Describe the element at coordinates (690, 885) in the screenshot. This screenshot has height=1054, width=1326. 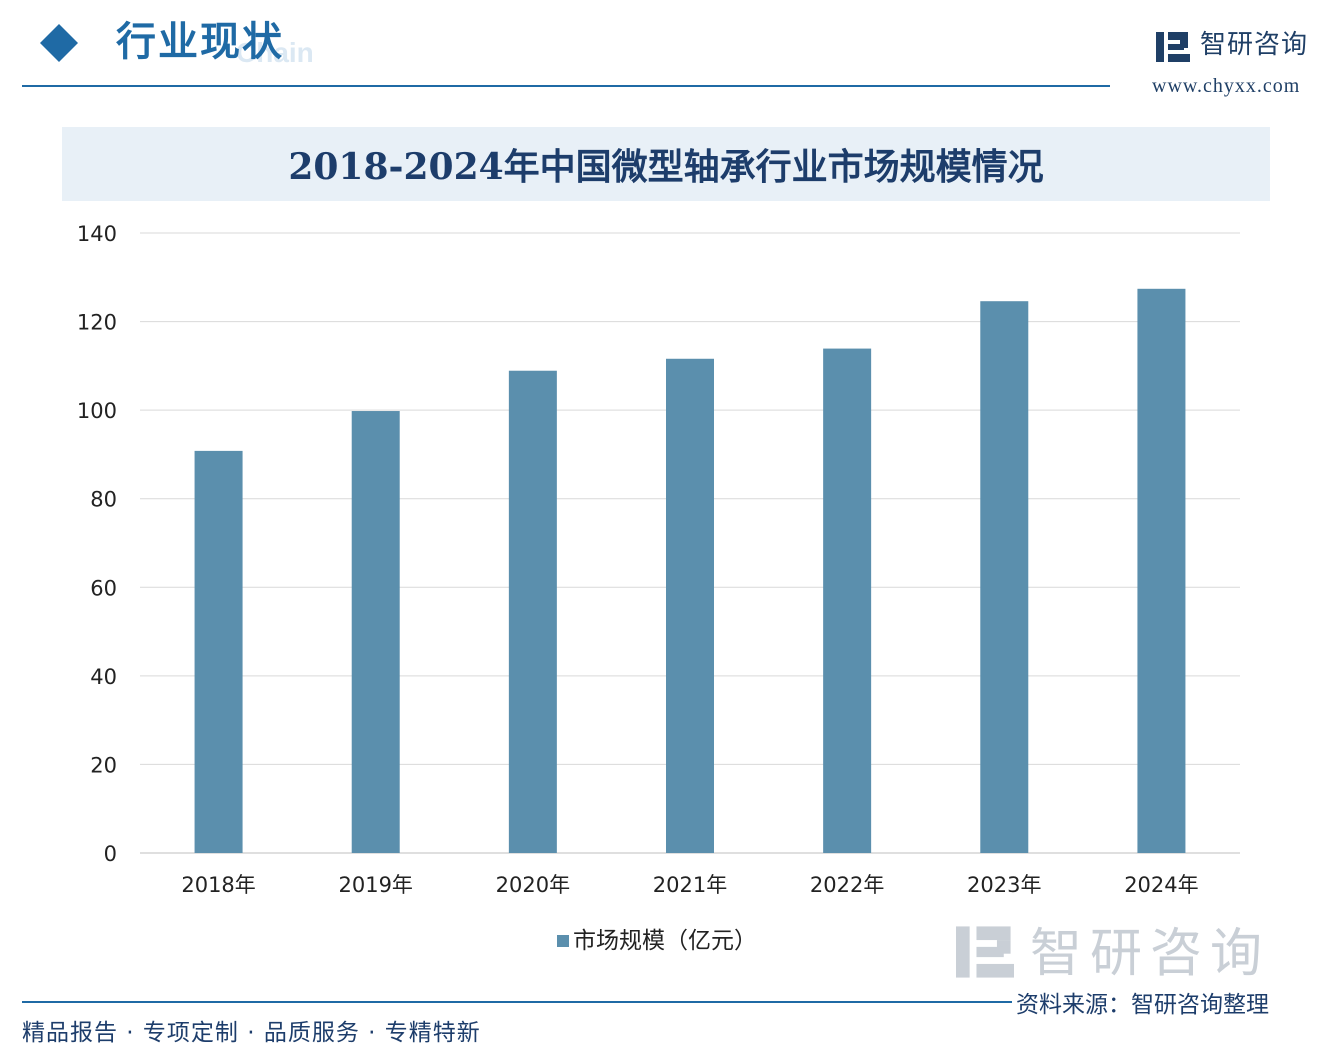
I see `x-tick-label: 2021年` at that location.